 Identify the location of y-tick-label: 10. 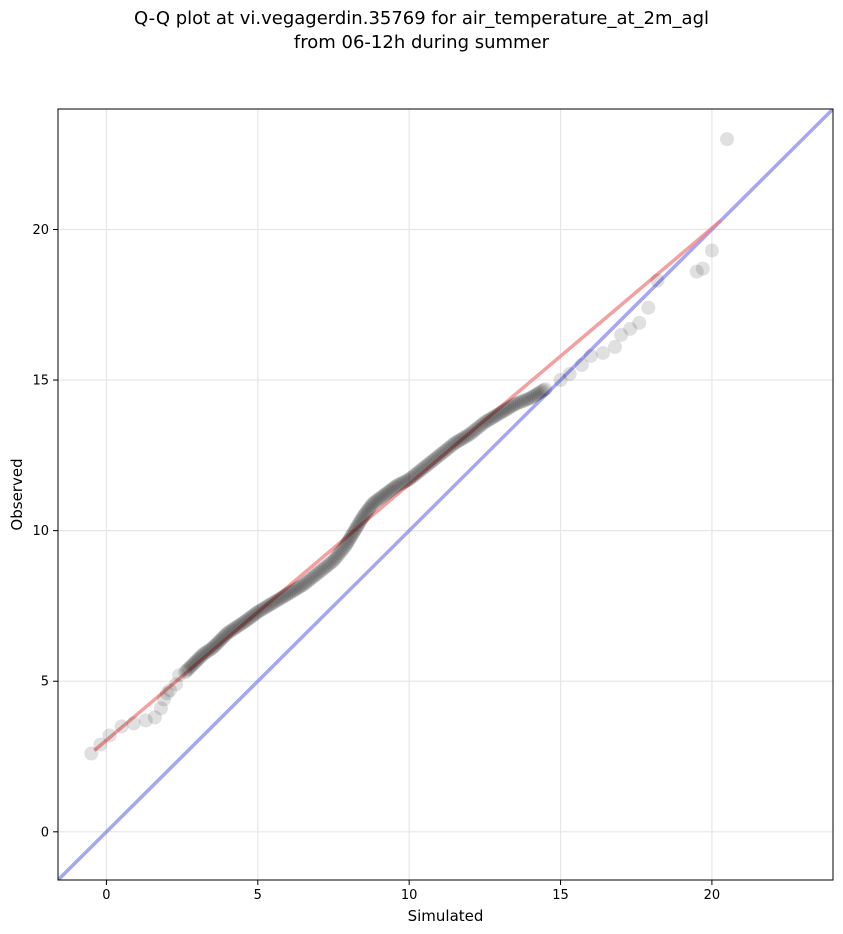
(40, 531).